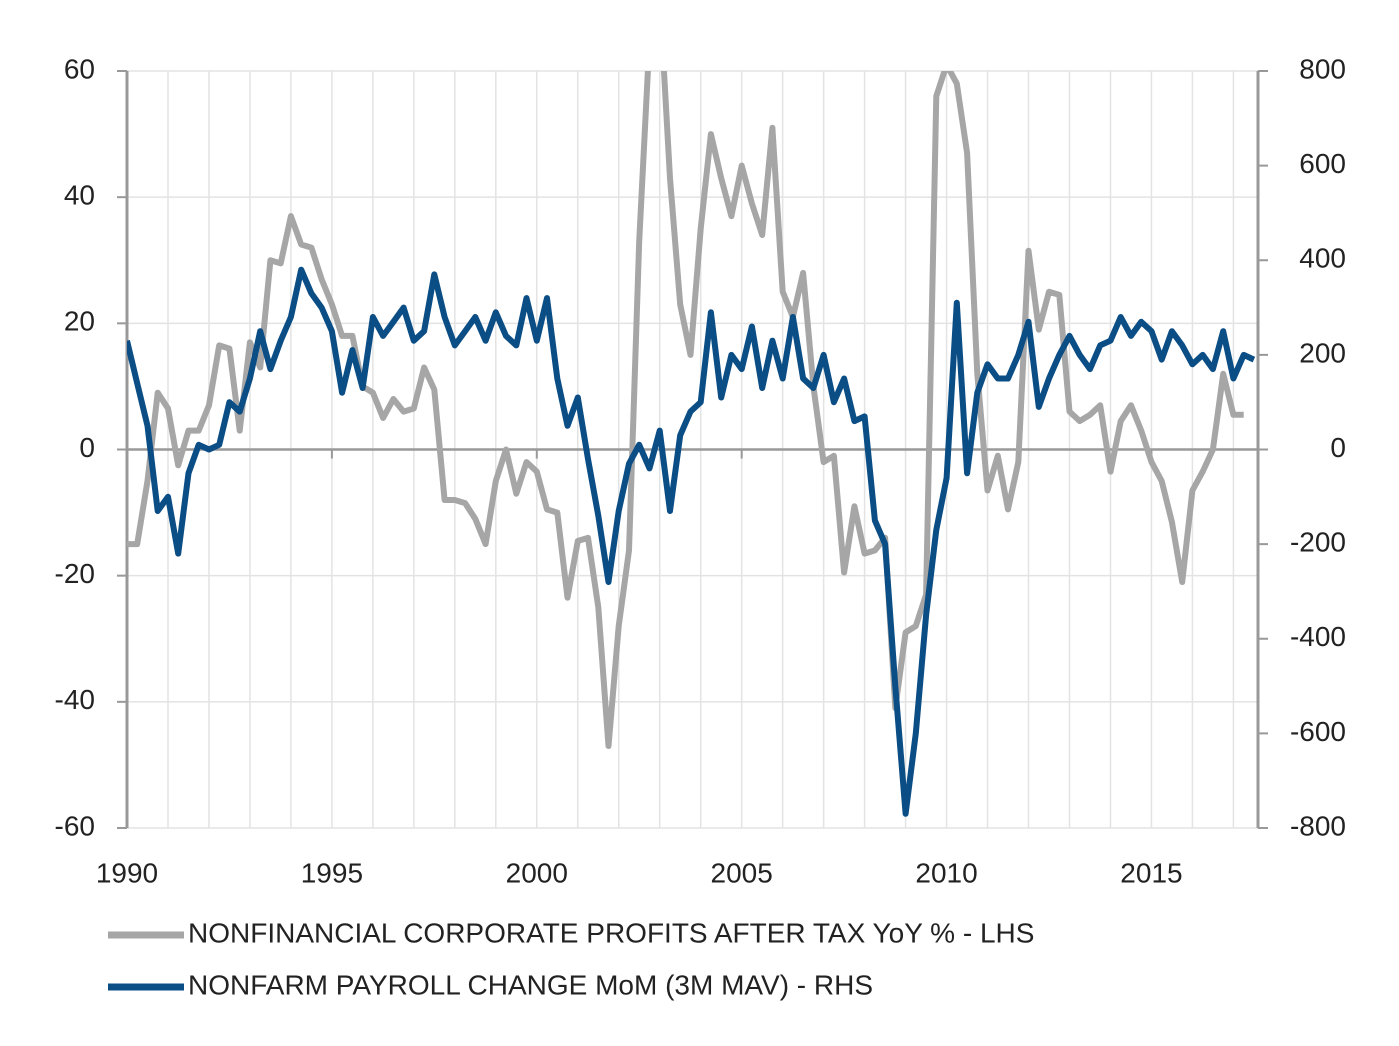 The height and width of the screenshot is (1046, 1399). I want to click on y-tick-label: 20, so click(79, 321).